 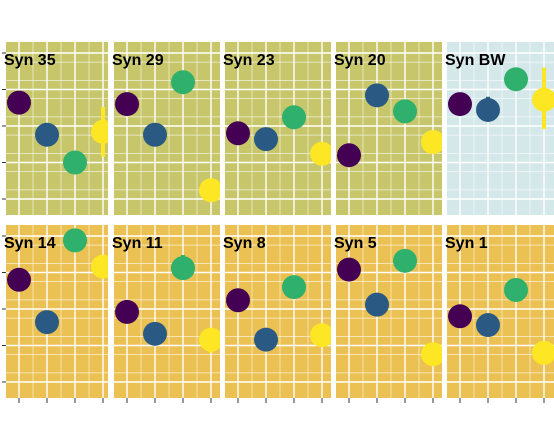 What do you see at coordinates (137, 243) in the screenshot?
I see `panel-title: Syn 11` at bounding box center [137, 243].